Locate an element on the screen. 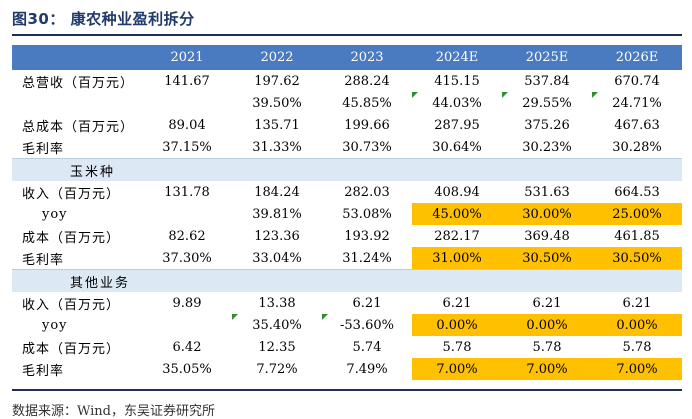  cell-text: 30.64% is located at coordinates (457, 147).